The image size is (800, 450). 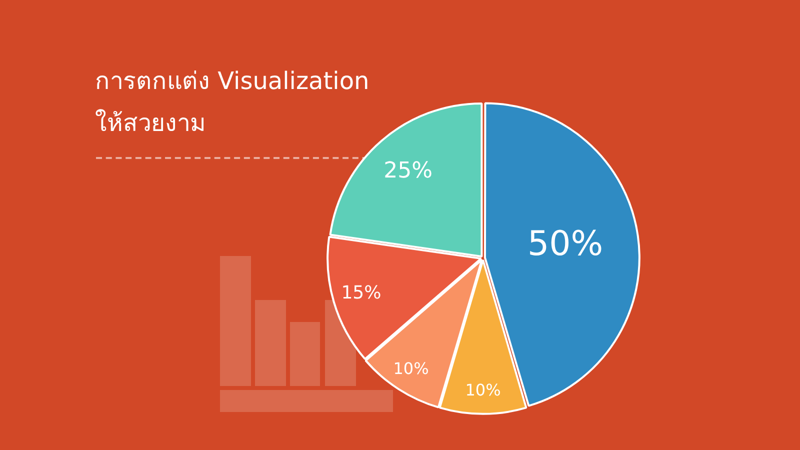 I want to click on data-label: 15%, so click(x=361, y=293).